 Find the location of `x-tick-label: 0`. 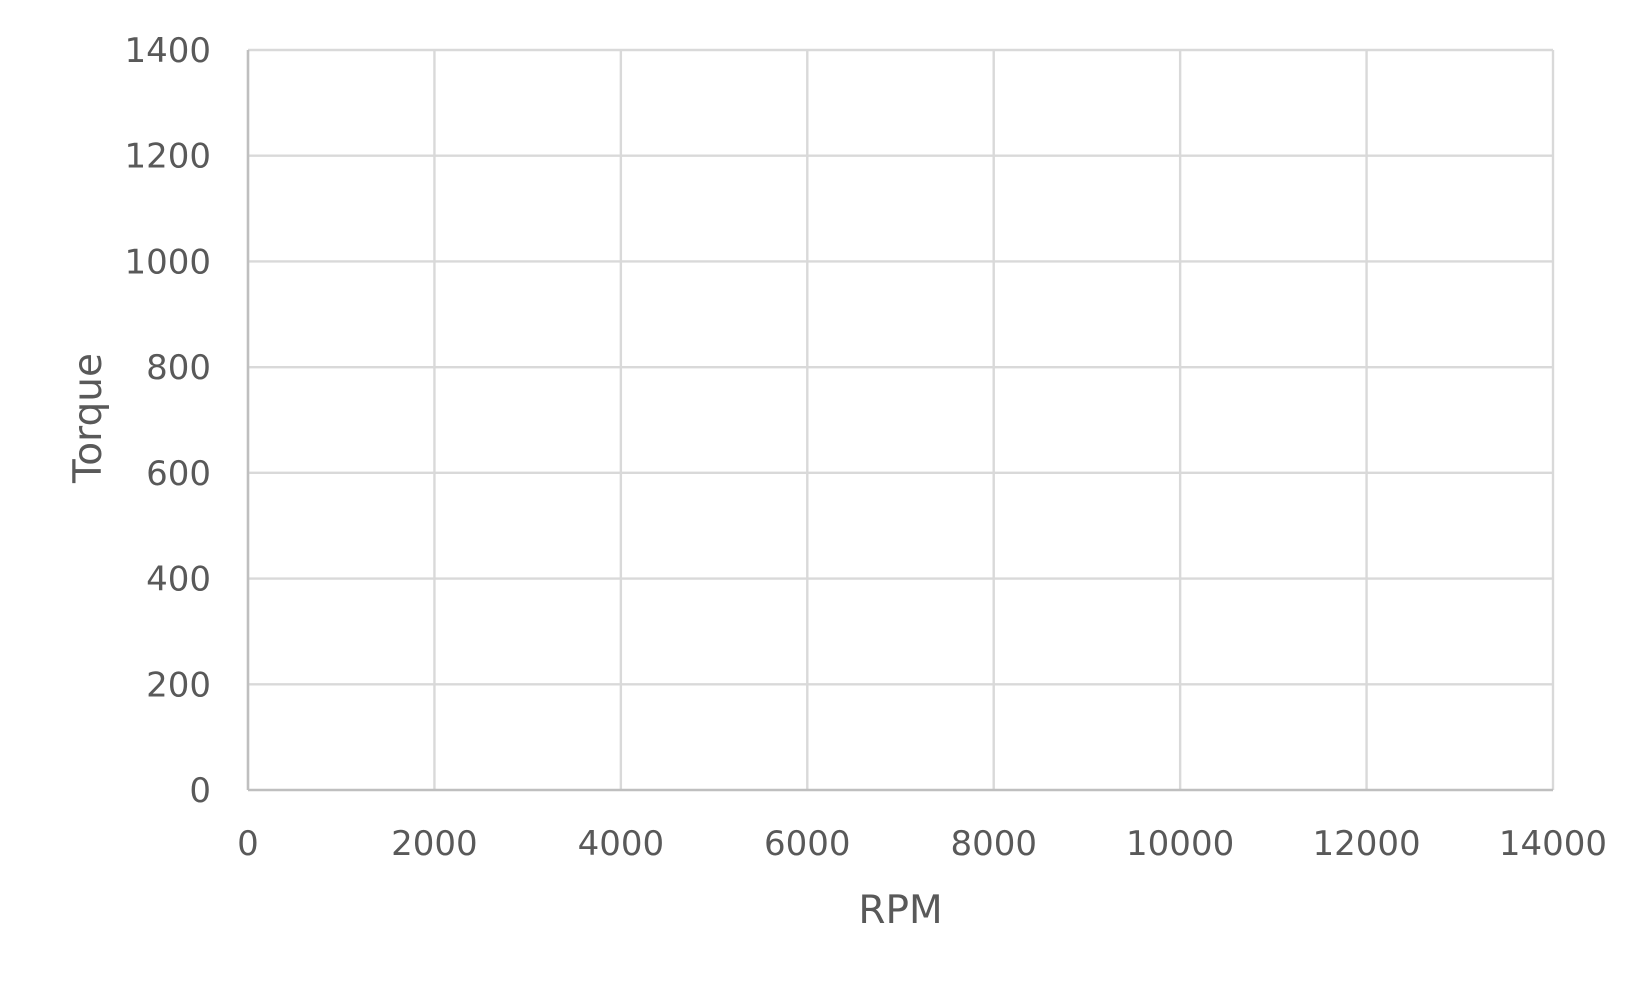

x-tick-label: 0 is located at coordinates (248, 844).